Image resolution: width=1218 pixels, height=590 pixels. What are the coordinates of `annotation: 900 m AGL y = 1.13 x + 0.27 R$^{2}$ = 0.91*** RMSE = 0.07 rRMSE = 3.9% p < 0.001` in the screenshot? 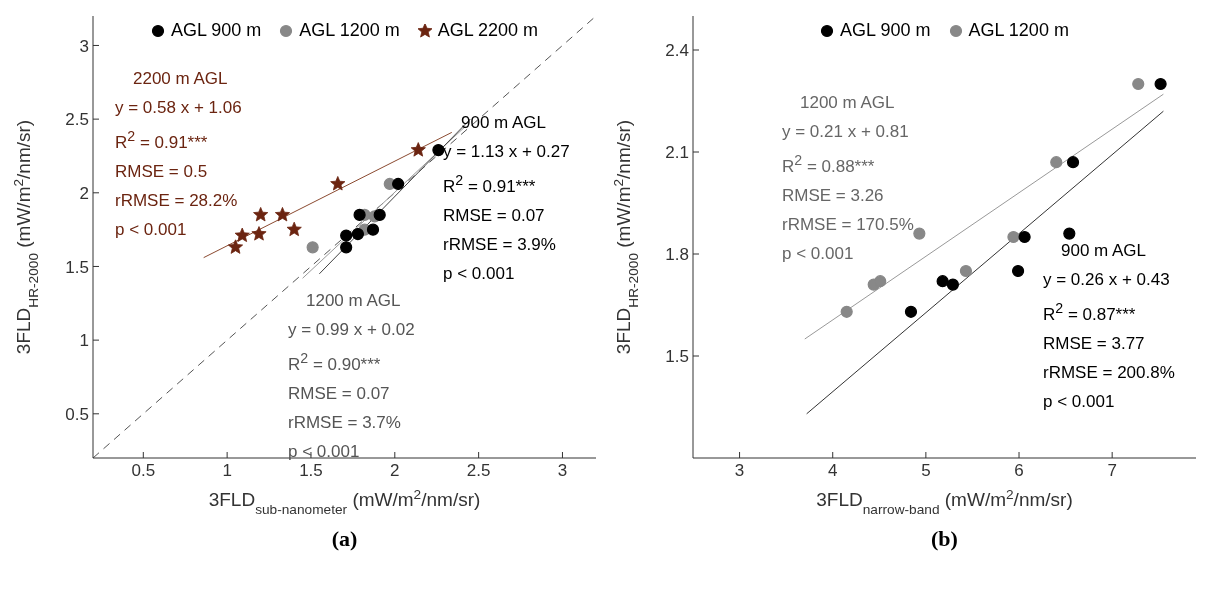 It's located at (506, 198).